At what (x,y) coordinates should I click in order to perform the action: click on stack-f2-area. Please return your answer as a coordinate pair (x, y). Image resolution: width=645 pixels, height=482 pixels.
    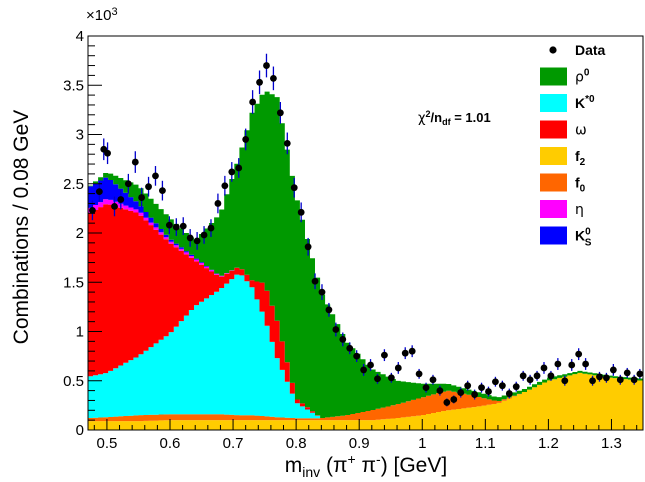
    Looking at the image, I should click on (365, 401).